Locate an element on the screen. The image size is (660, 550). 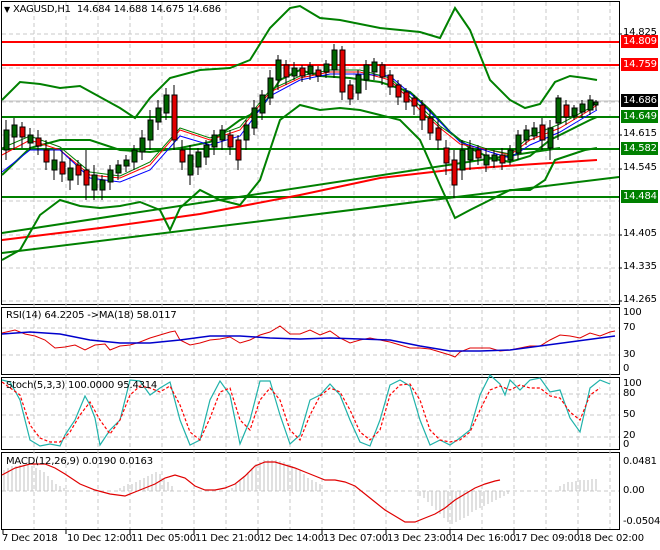
macd-label: MACD(12,26,9) 0.0190 0.0163 is located at coordinates (79, 461).